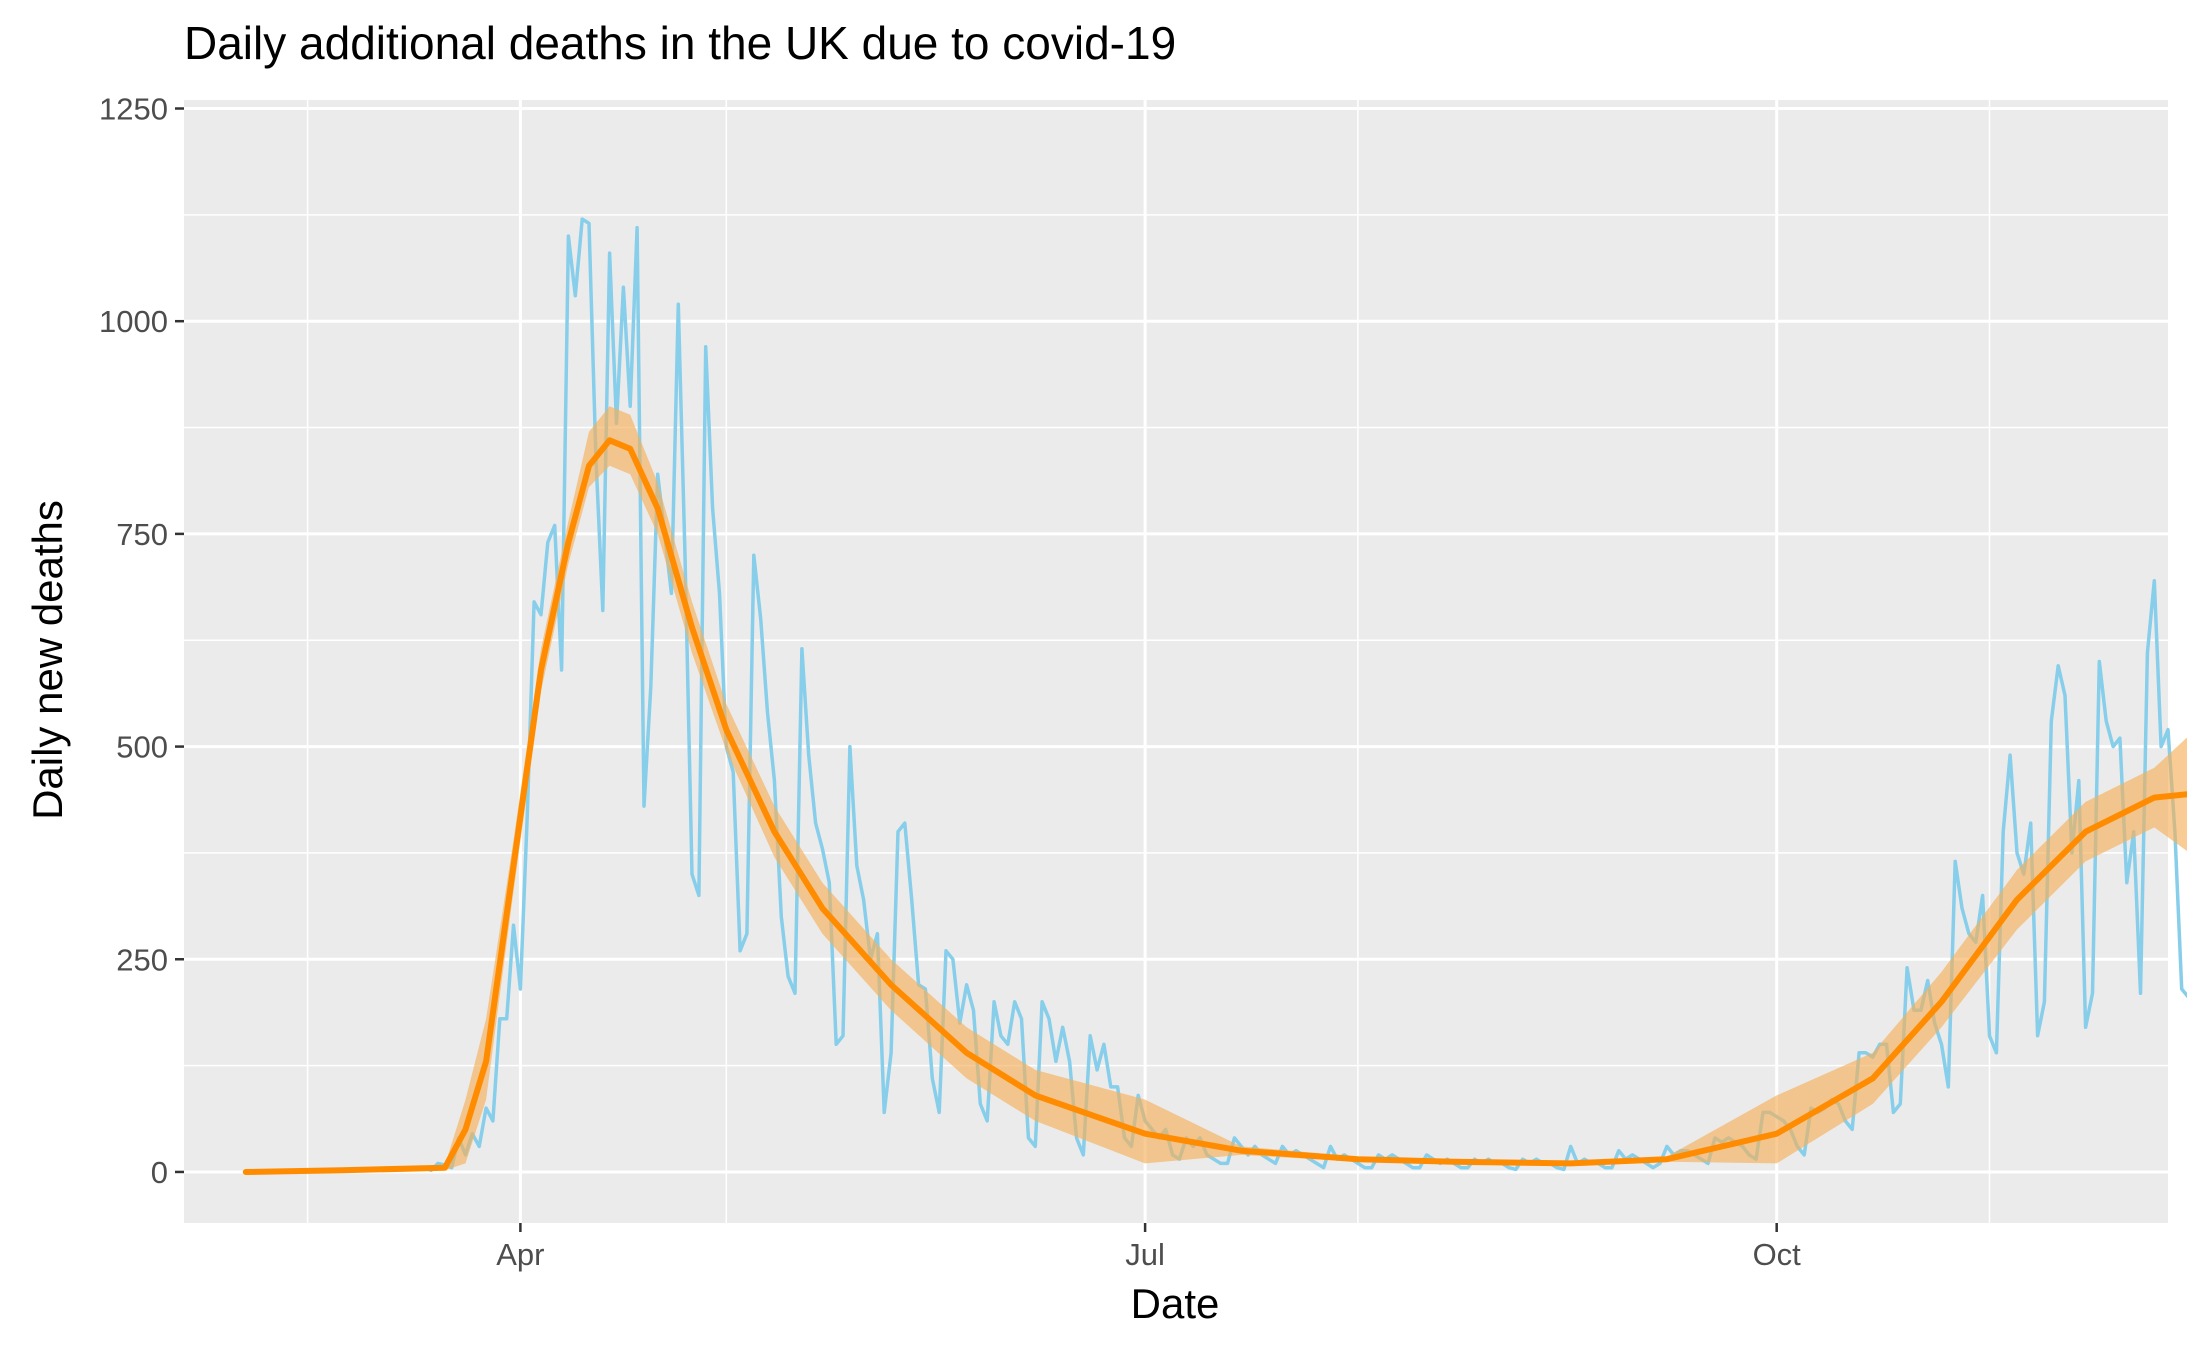 Image resolution: width=2187 pixels, height=1350 pixels. Describe the element at coordinates (142, 747) in the screenshot. I see `y-tick-label: 500` at that location.